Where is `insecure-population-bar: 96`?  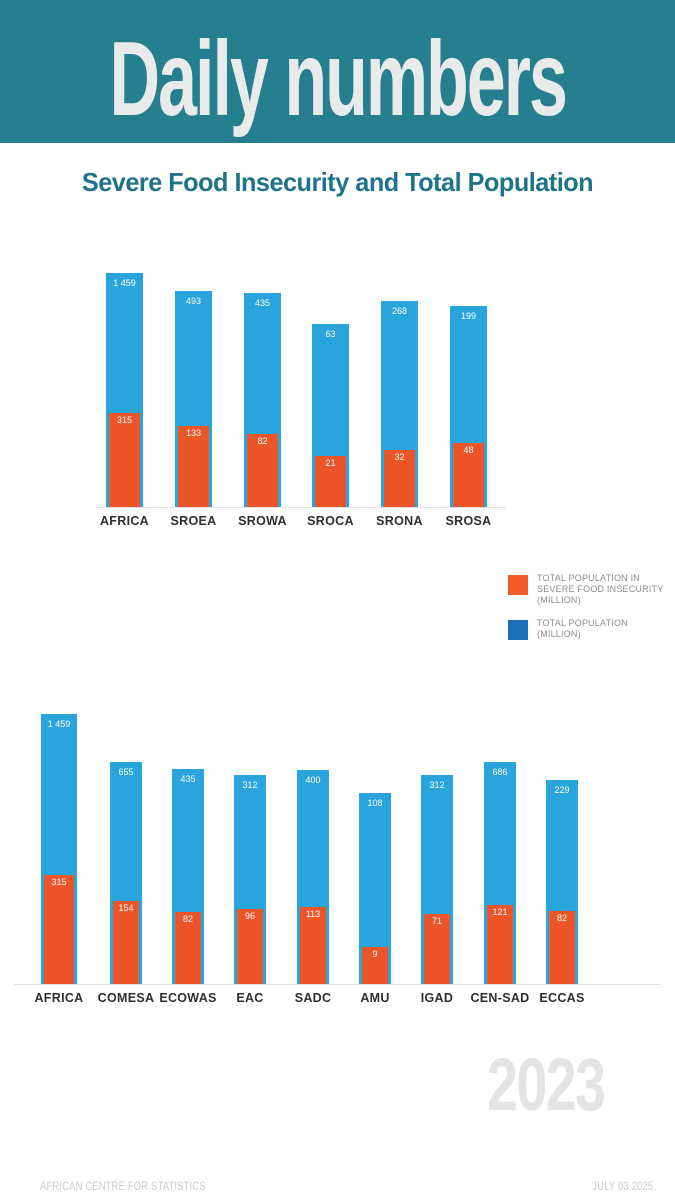 insecure-population-bar: 96 is located at coordinates (250, 946).